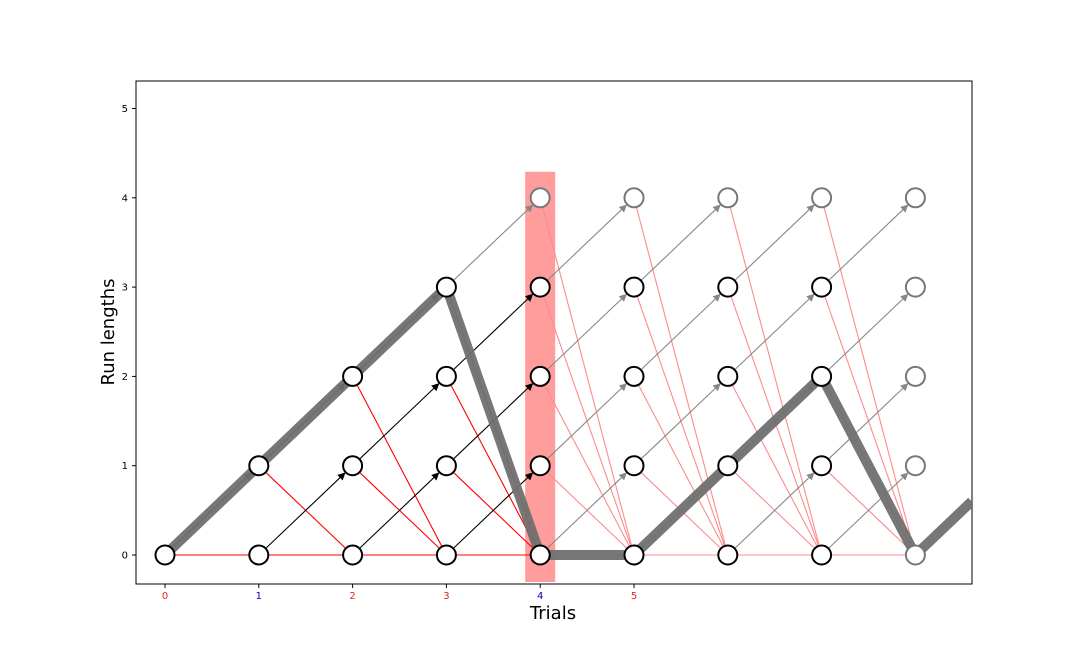 The image size is (1080, 667). What do you see at coordinates (446, 596) in the screenshot?
I see `x-tick-label: 3` at bounding box center [446, 596].